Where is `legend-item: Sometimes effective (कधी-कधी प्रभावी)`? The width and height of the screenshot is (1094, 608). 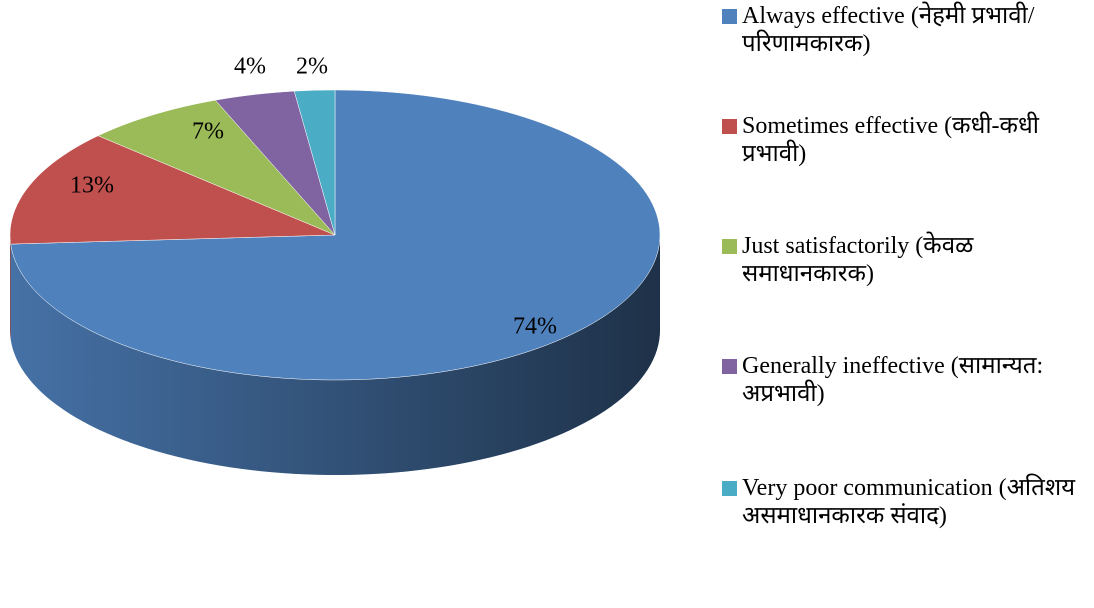 legend-item: Sometimes effective (कधी-कधी प्रभावी) is located at coordinates (907, 140).